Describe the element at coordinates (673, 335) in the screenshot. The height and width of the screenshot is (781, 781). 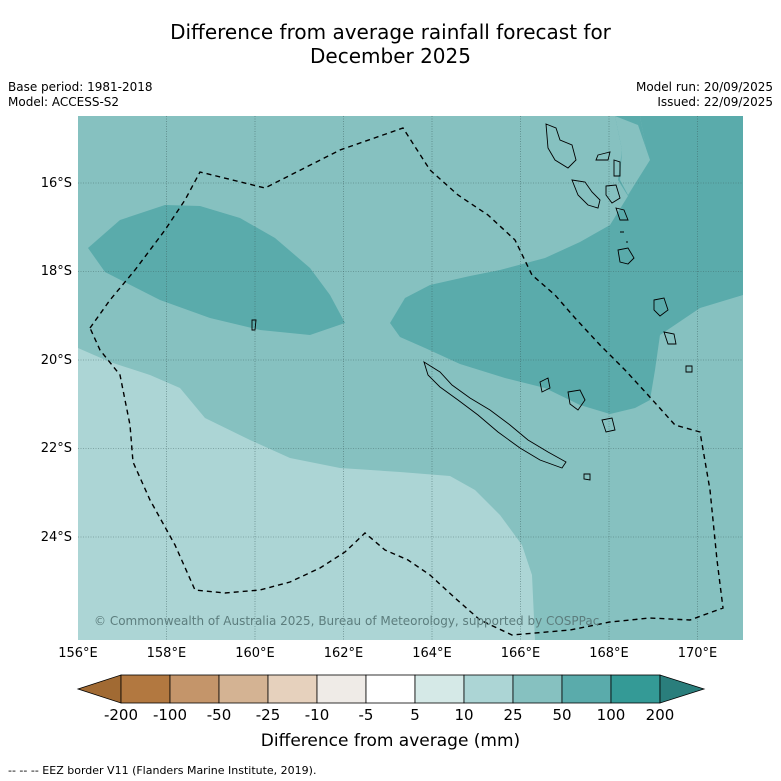
I see `vanuatu-south-coastline` at that location.